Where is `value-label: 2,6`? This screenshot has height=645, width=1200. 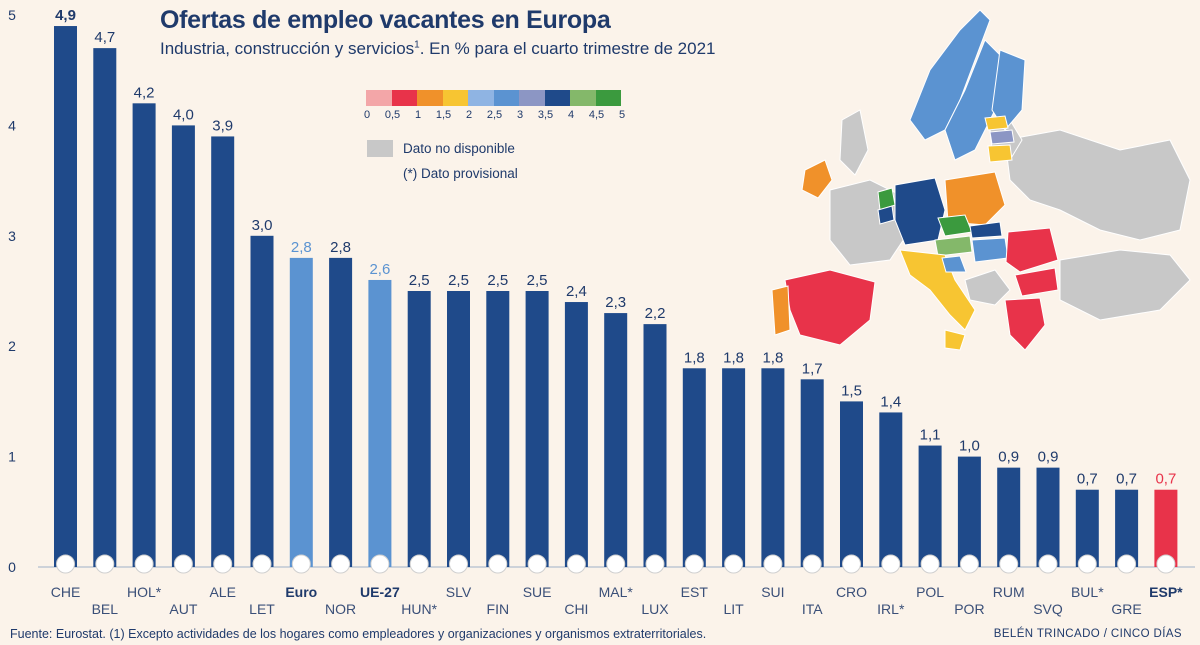 value-label: 2,6 is located at coordinates (379, 269).